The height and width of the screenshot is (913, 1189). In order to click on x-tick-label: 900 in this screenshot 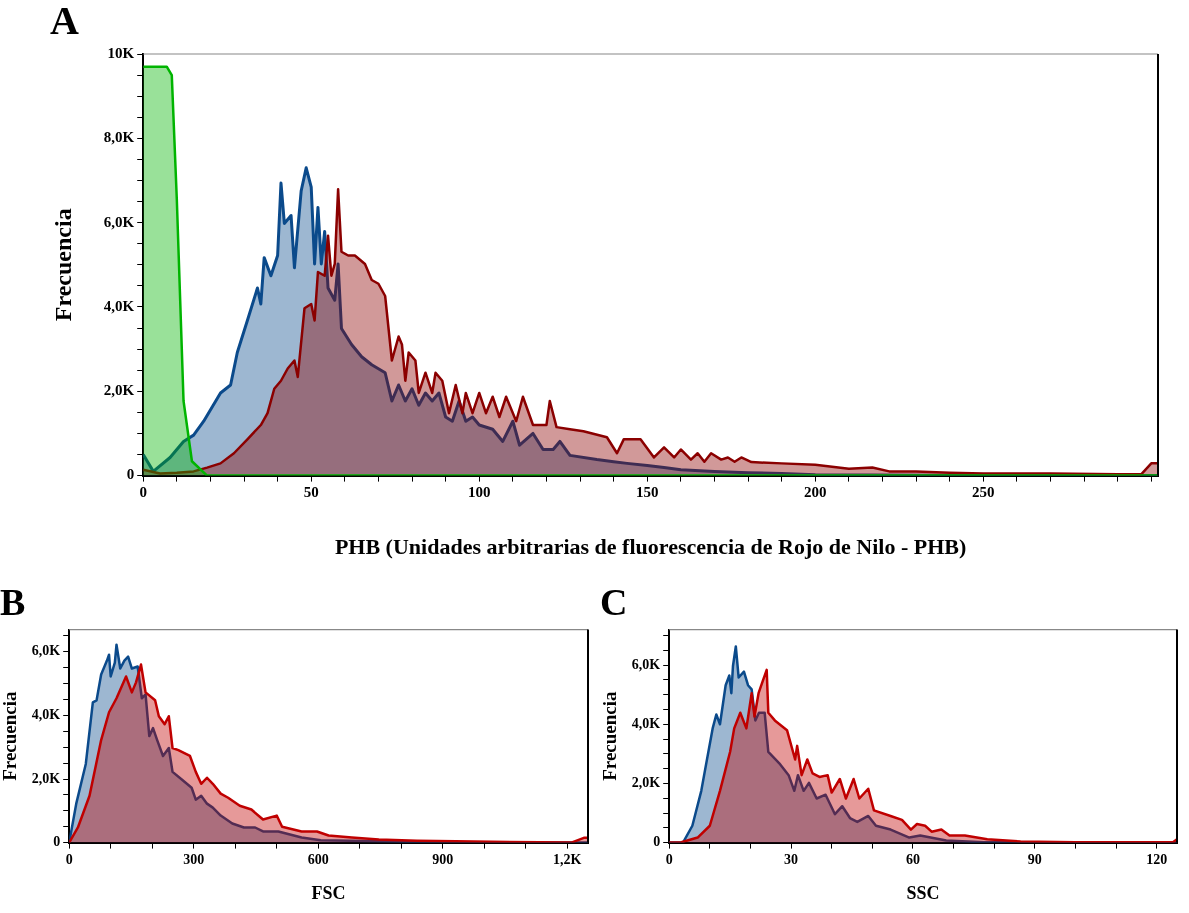, I will do `click(443, 859)`.